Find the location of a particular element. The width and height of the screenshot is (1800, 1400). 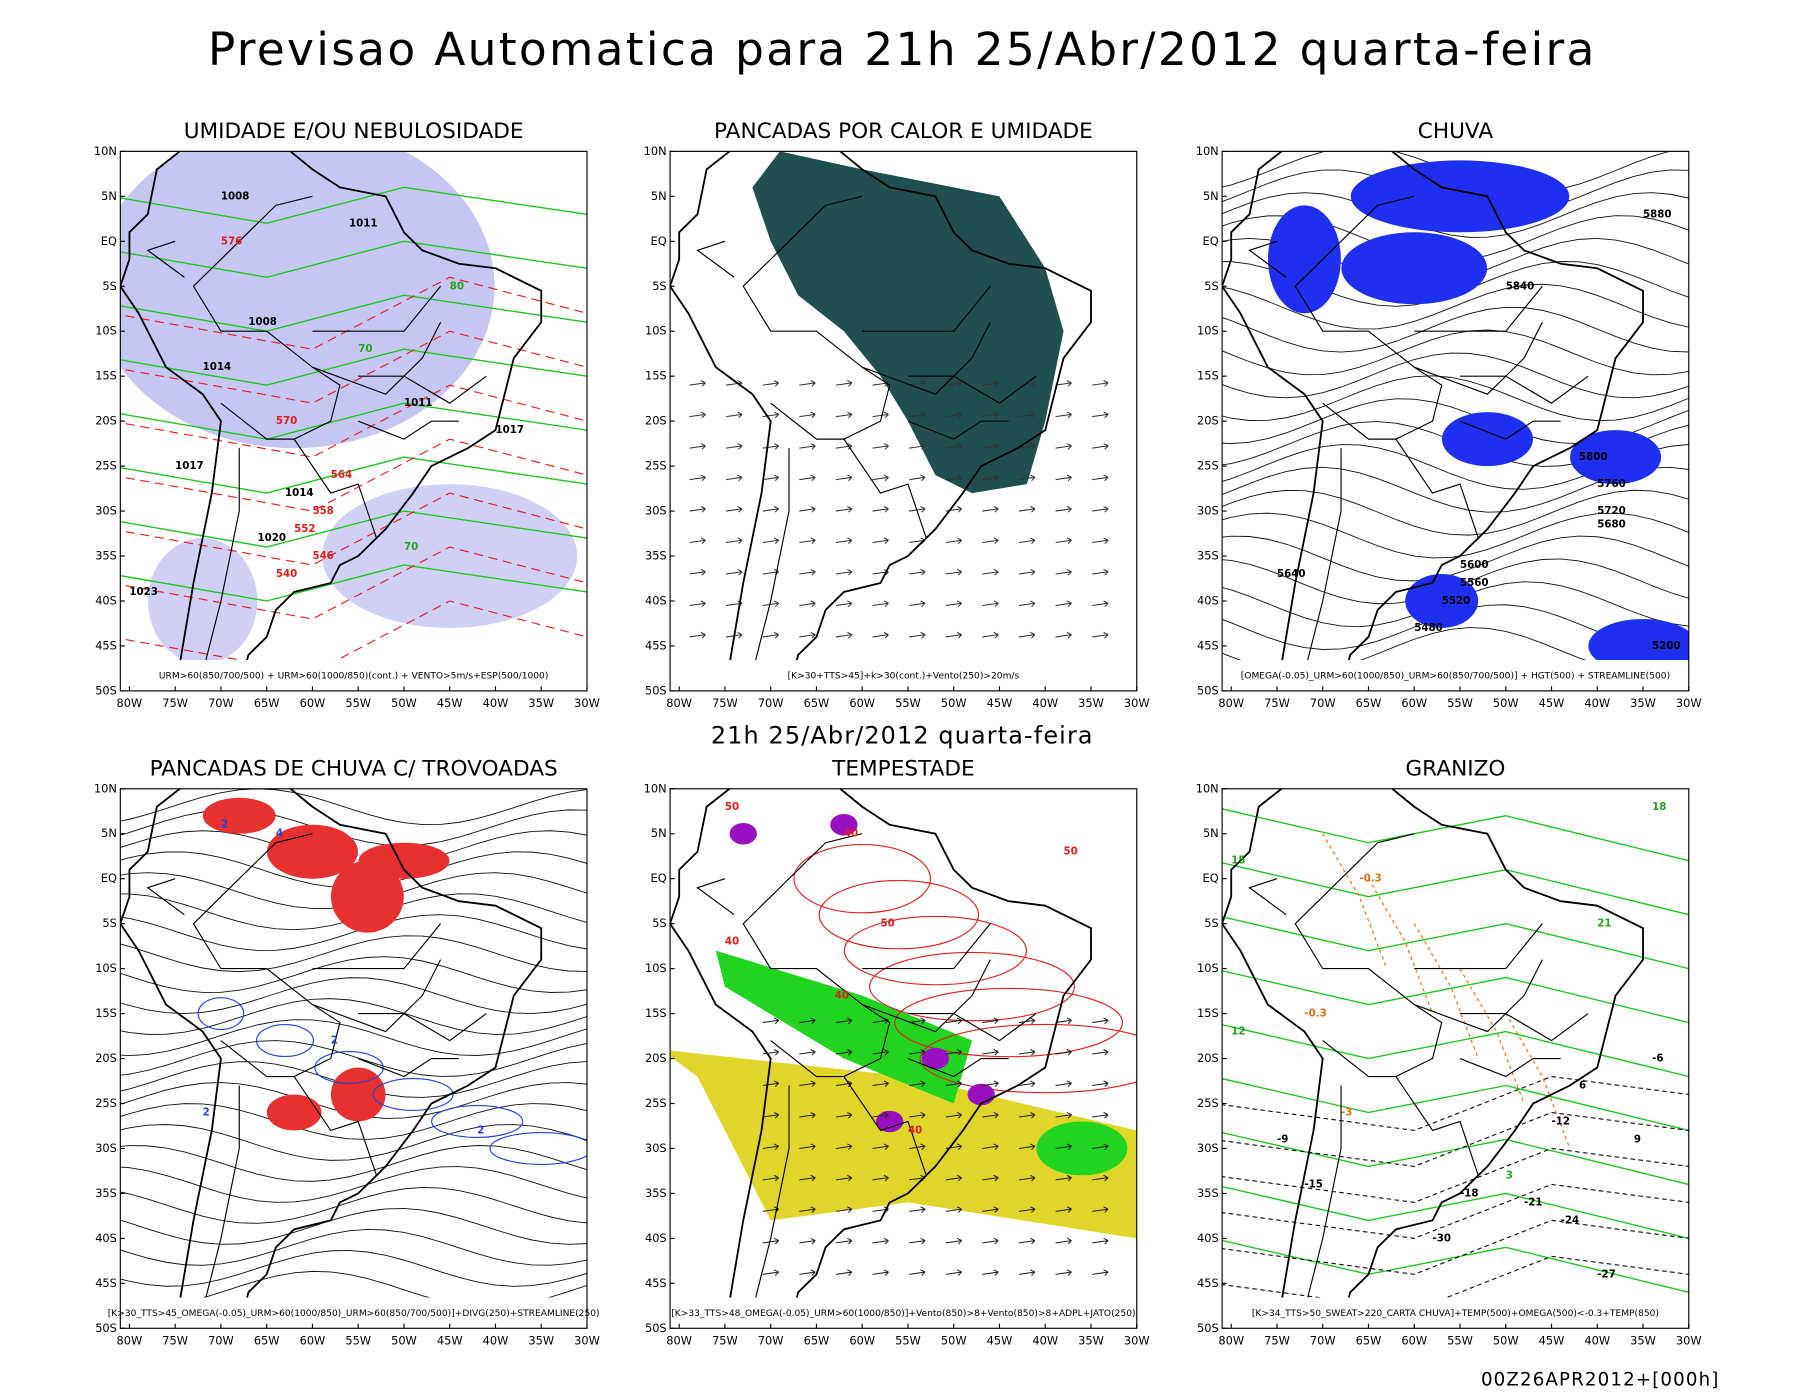

lat-tick-label: 10S is located at coordinates (1208, 968).